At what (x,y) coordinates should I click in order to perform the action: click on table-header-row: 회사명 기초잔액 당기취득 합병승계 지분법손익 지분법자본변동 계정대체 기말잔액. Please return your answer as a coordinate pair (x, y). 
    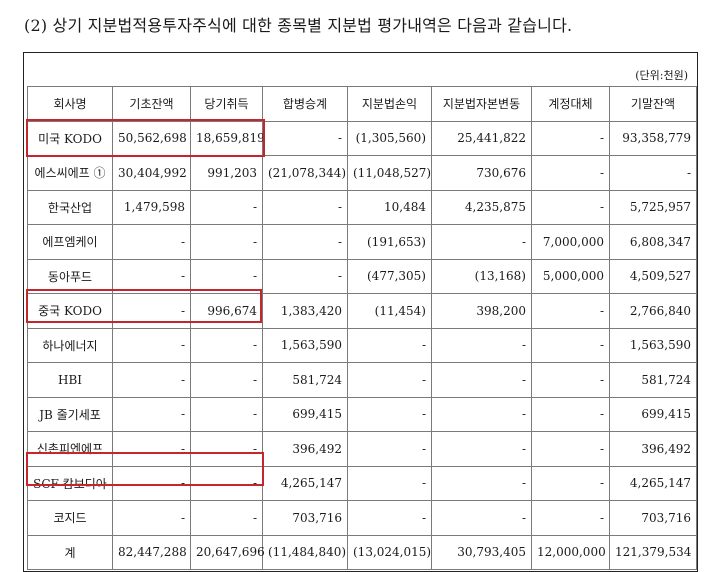
    Looking at the image, I should click on (362, 104).